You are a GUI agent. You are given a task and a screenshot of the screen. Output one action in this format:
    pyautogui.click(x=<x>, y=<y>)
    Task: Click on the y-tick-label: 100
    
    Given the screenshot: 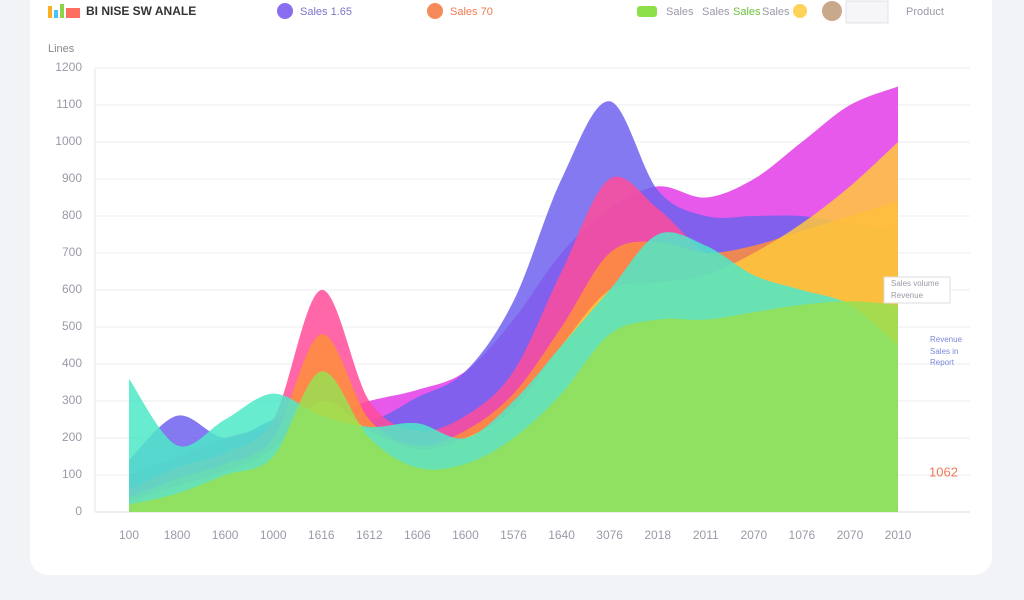 What is the action you would take?
    pyautogui.click(x=72, y=474)
    